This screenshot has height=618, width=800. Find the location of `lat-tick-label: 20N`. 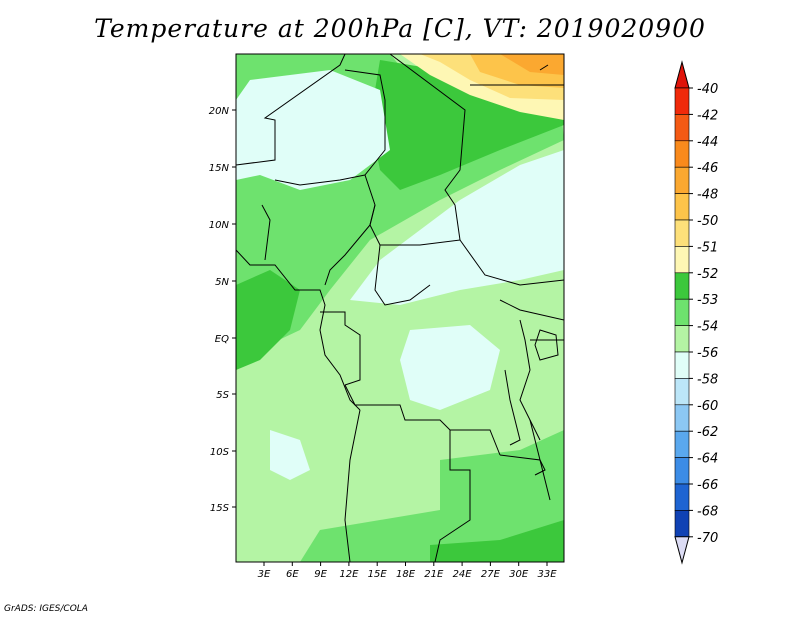

lat-tick-label: 20N is located at coordinates (219, 111).